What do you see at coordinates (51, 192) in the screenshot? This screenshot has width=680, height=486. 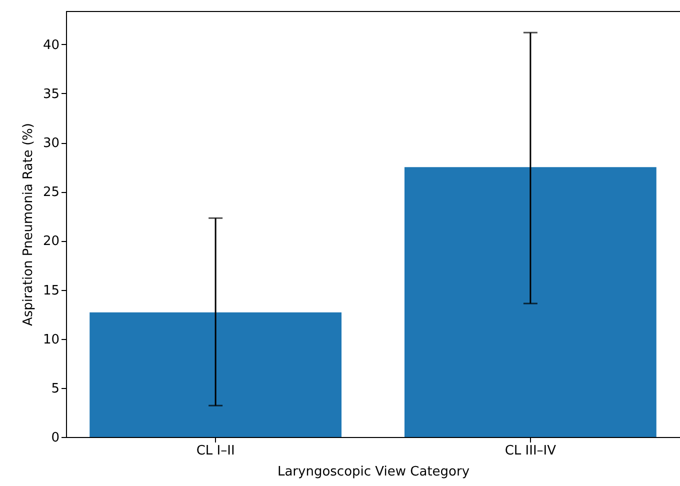 I see `y-tick-label: 25` at bounding box center [51, 192].